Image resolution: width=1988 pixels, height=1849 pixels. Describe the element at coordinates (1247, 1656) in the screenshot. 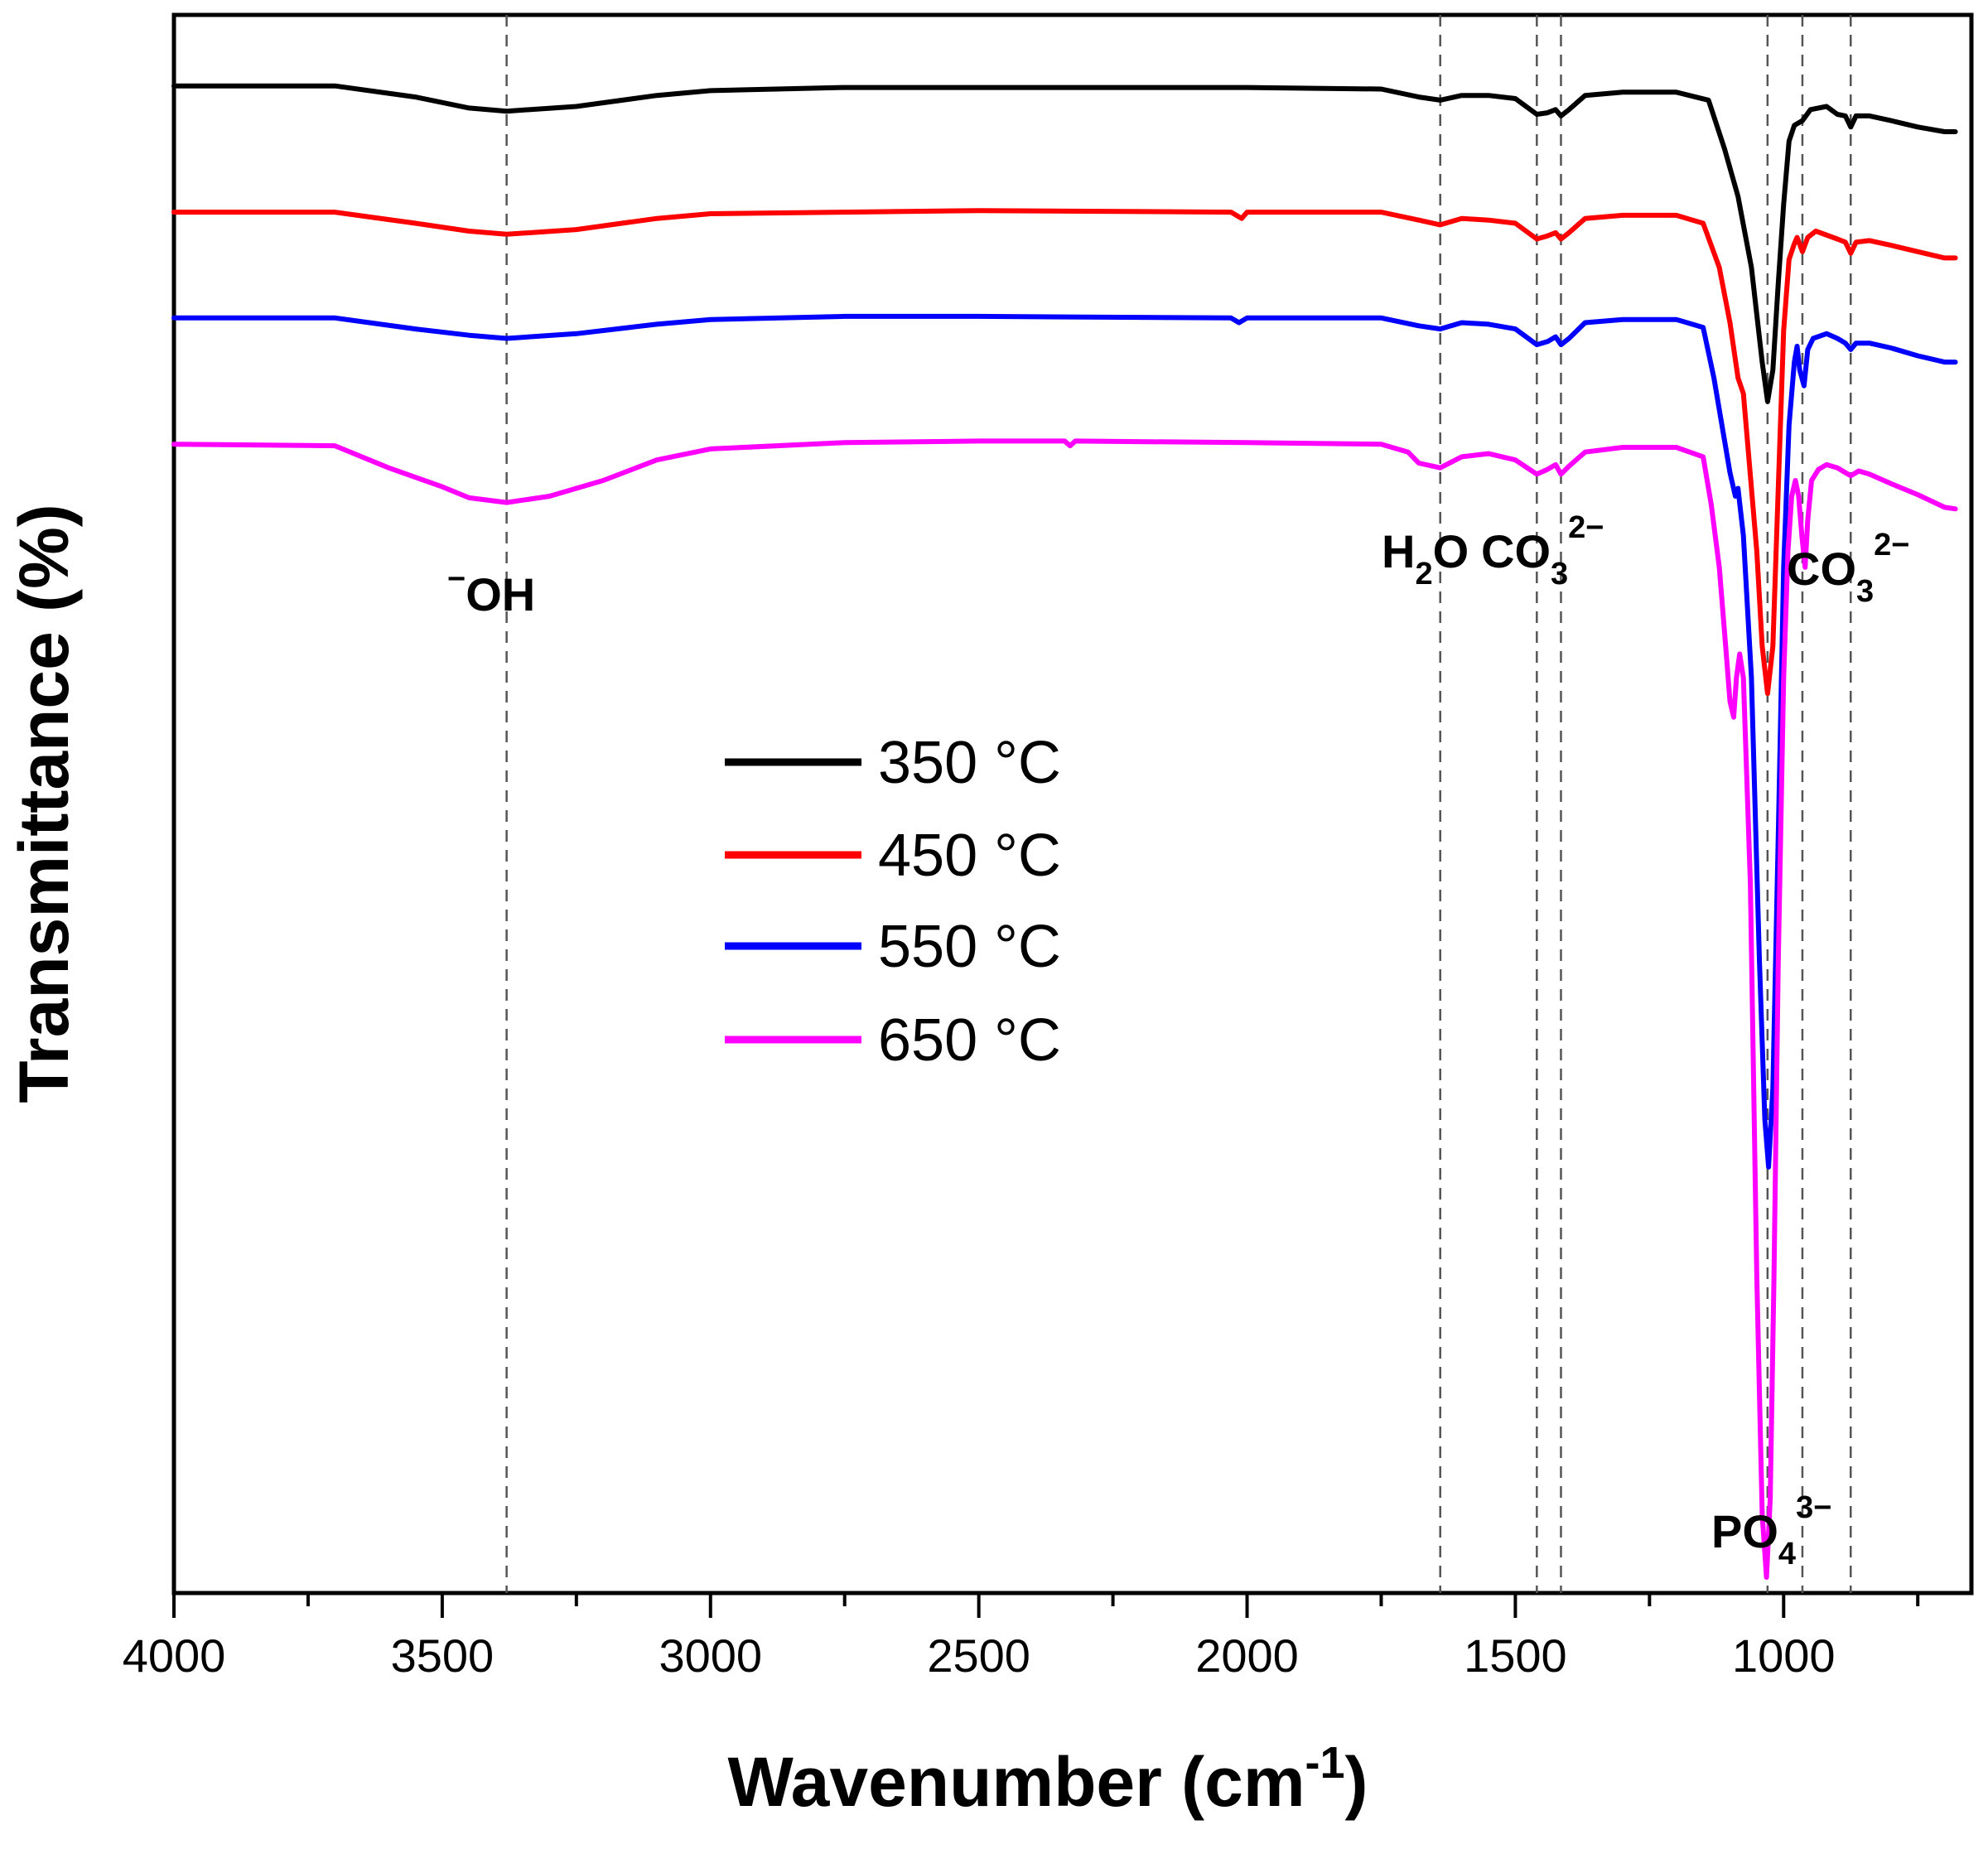

I see `x-tick-label-2000: 2000` at that location.